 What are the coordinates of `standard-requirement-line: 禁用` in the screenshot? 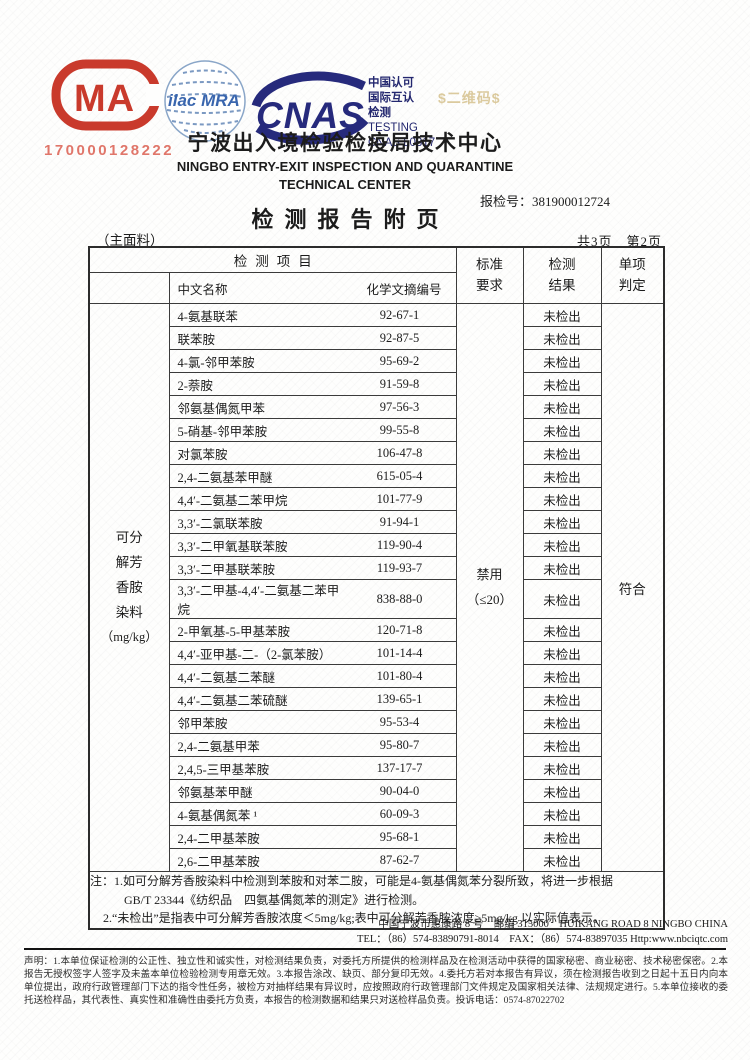 It's located at (489, 574).